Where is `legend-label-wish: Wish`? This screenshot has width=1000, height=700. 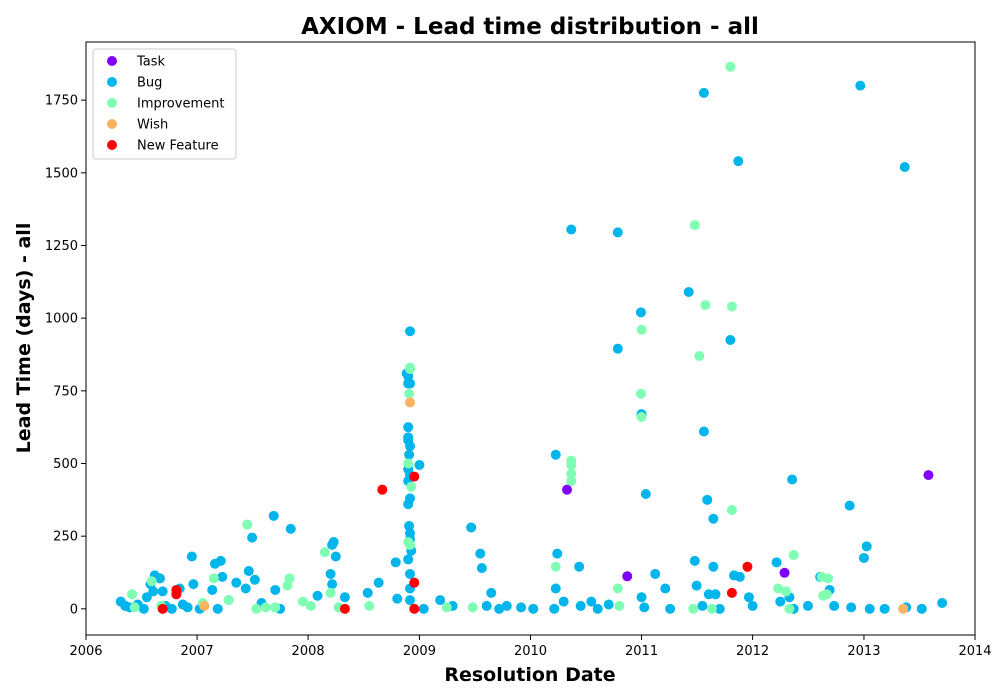
legend-label-wish: Wish is located at coordinates (152, 125).